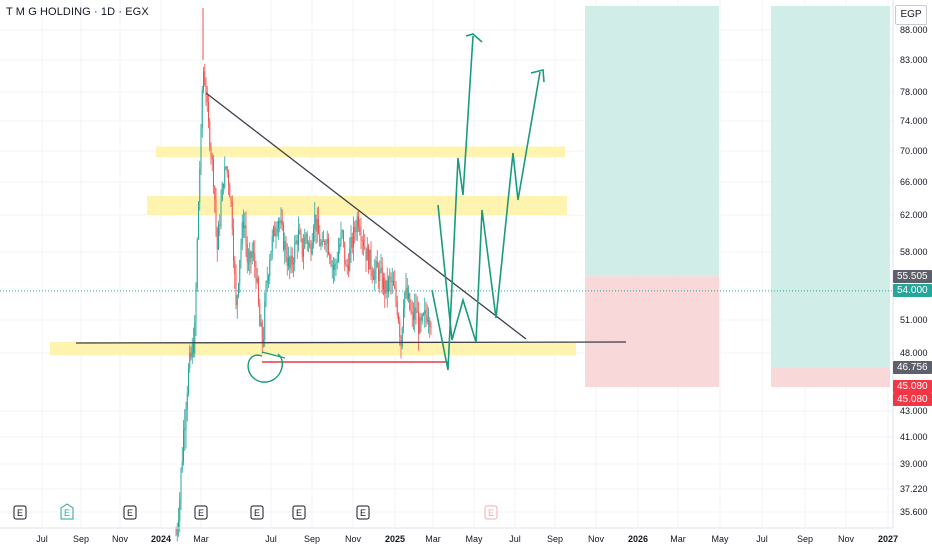  What do you see at coordinates (914, 92) in the screenshot?
I see `y-tick-label: 78.000` at bounding box center [914, 92].